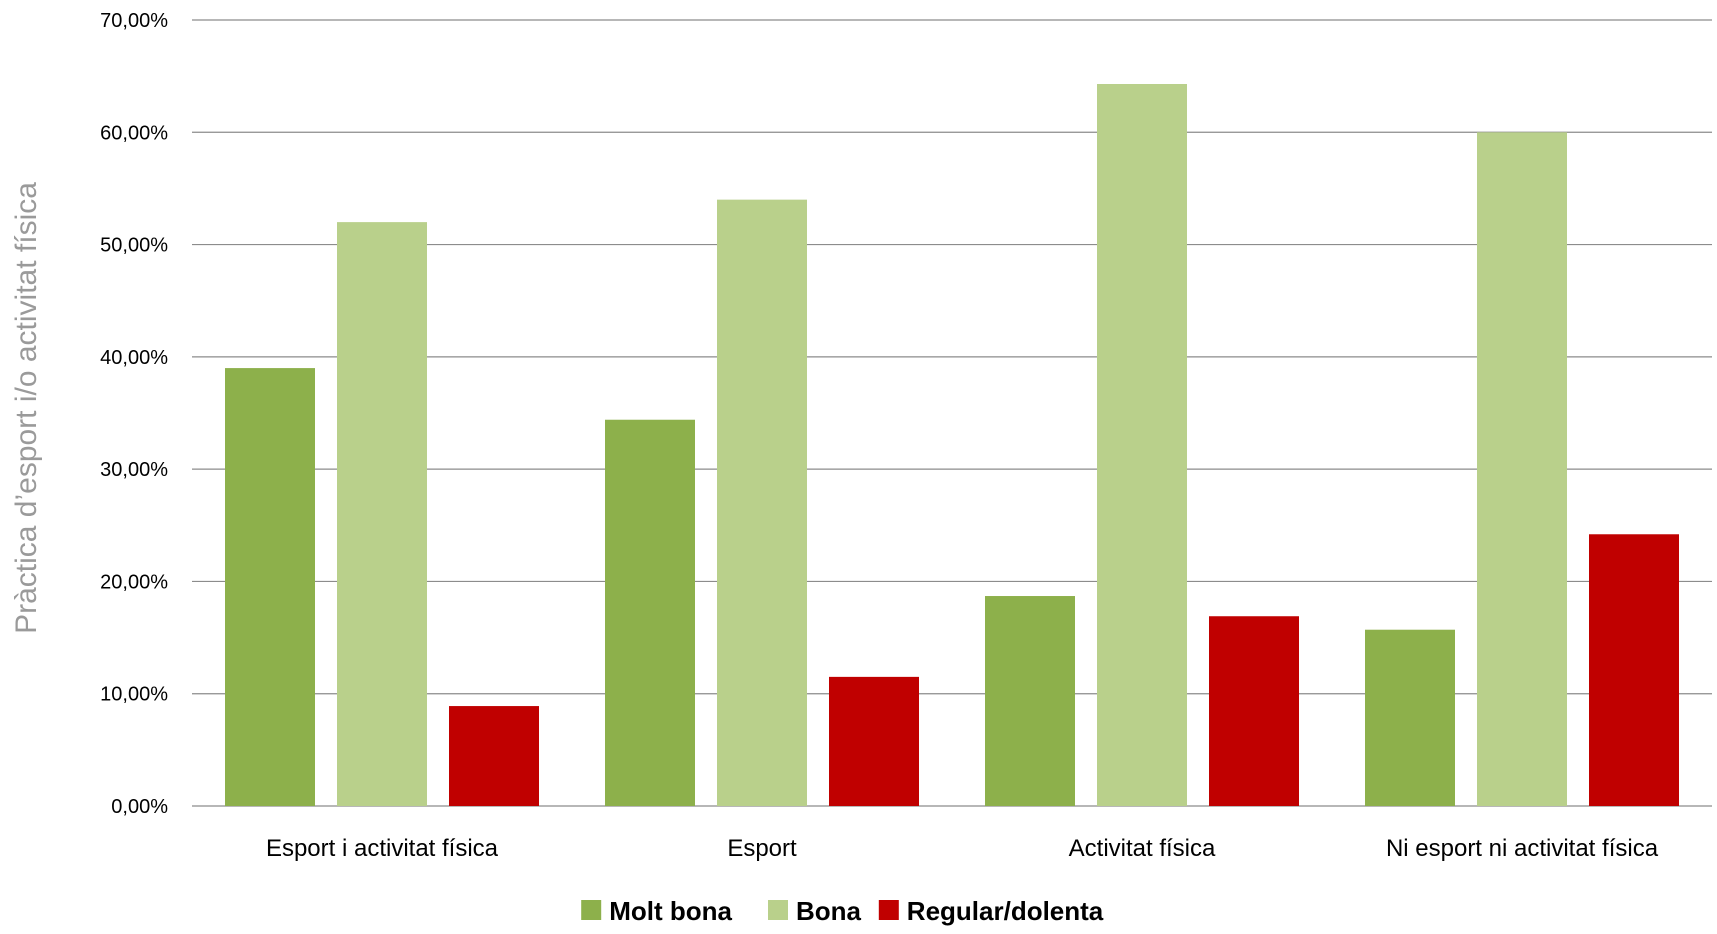  What do you see at coordinates (762, 848) in the screenshot?
I see `x-category-label: Esport` at bounding box center [762, 848].